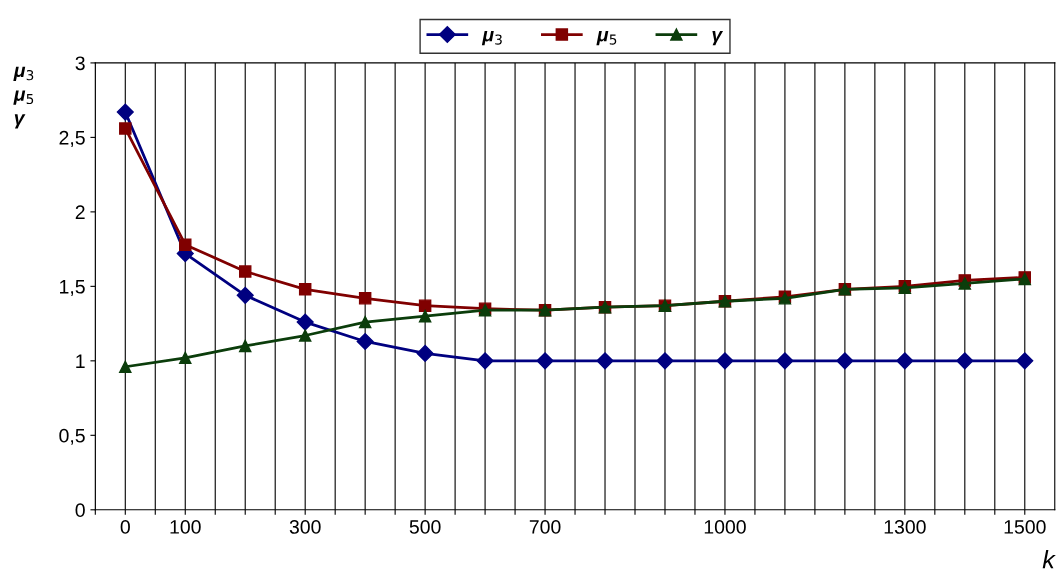 Image resolution: width=1059 pixels, height=588 pixels. I want to click on x-tick-label: 100, so click(185, 527).